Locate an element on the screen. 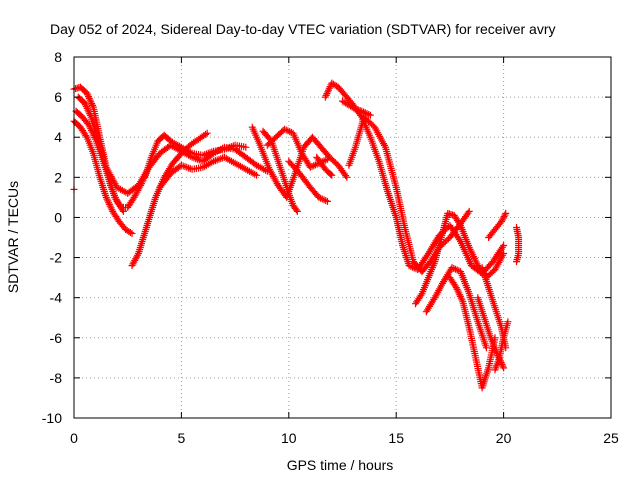 The image size is (640, 480). y-tick-label: -4 is located at coordinates (56, 298).